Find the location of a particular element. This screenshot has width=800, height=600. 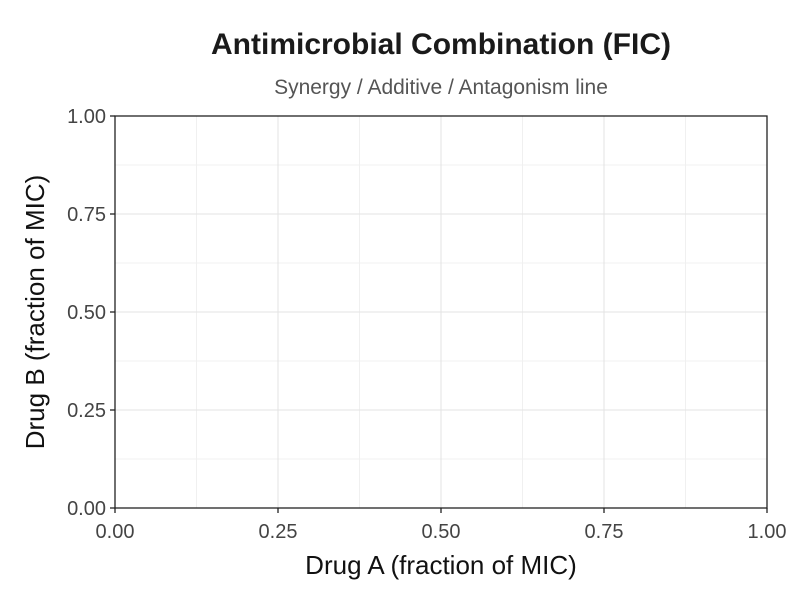

y-tick-label: 0.50 is located at coordinates (86, 313).